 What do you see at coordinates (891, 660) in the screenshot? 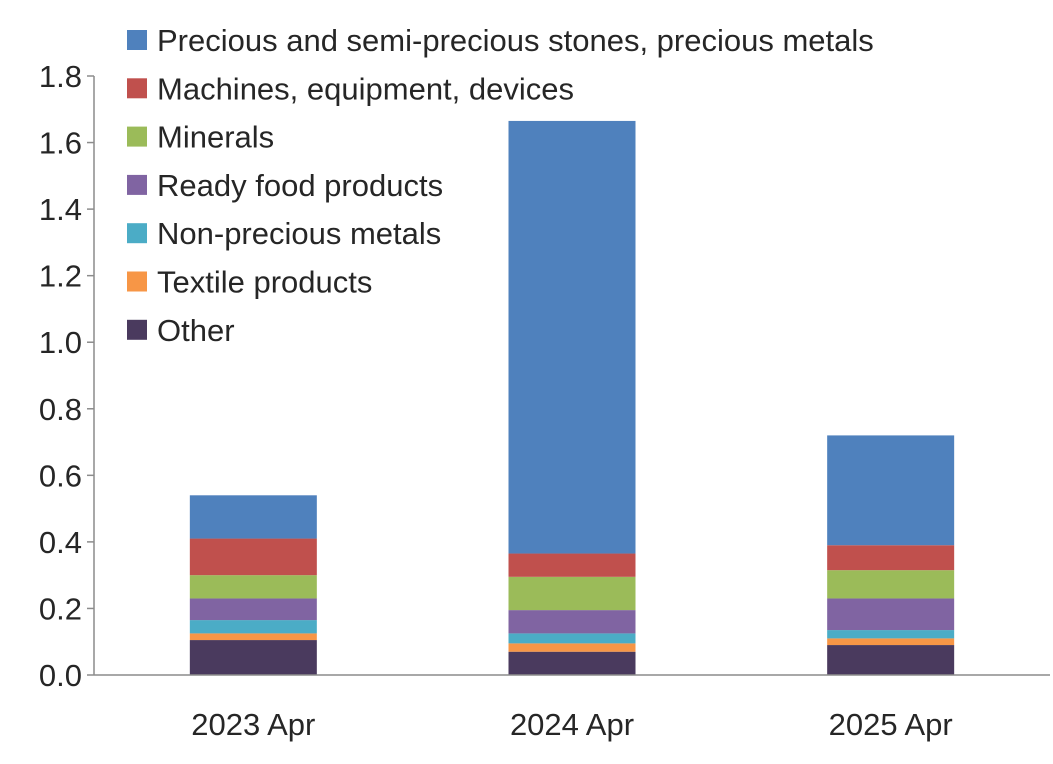
I see `bar-segment-other-2025-apr` at bounding box center [891, 660].